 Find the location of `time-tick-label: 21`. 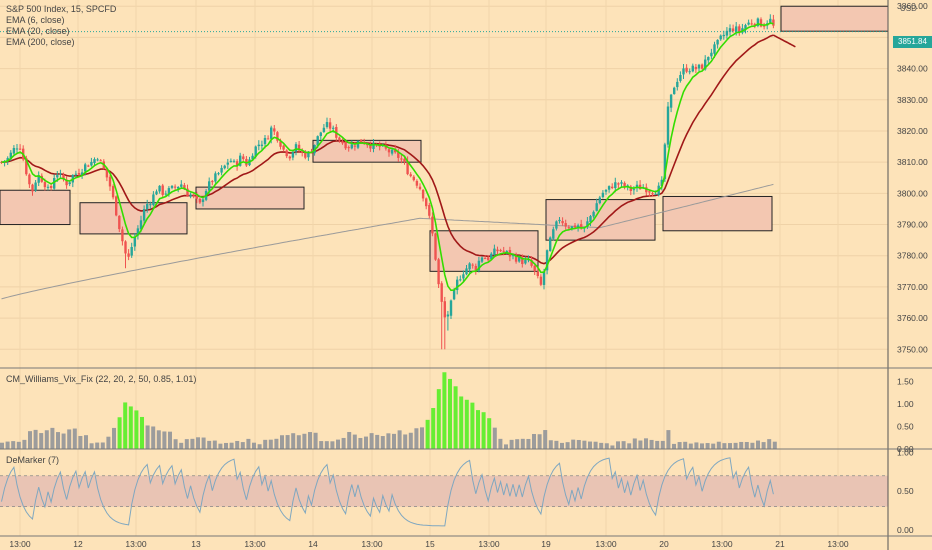

time-tick-label: 21 is located at coordinates (780, 544).